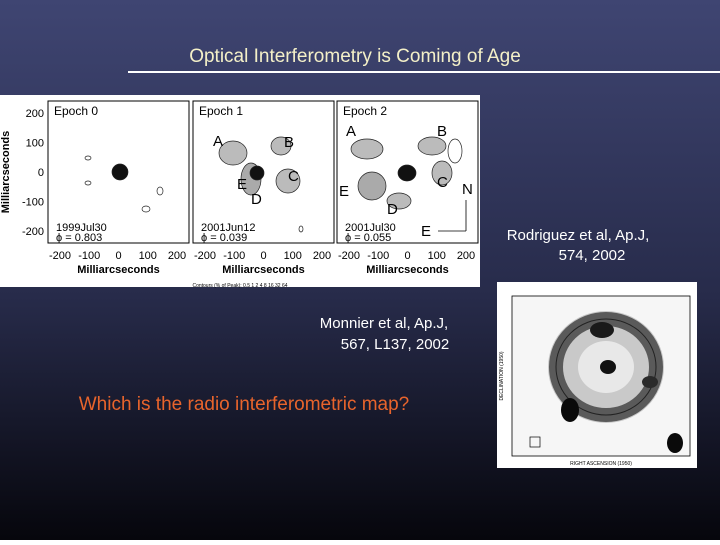 The image size is (720, 545). What do you see at coordinates (395, 344) in the screenshot?
I see `caption-left: 567, L137, 2002` at bounding box center [395, 344].